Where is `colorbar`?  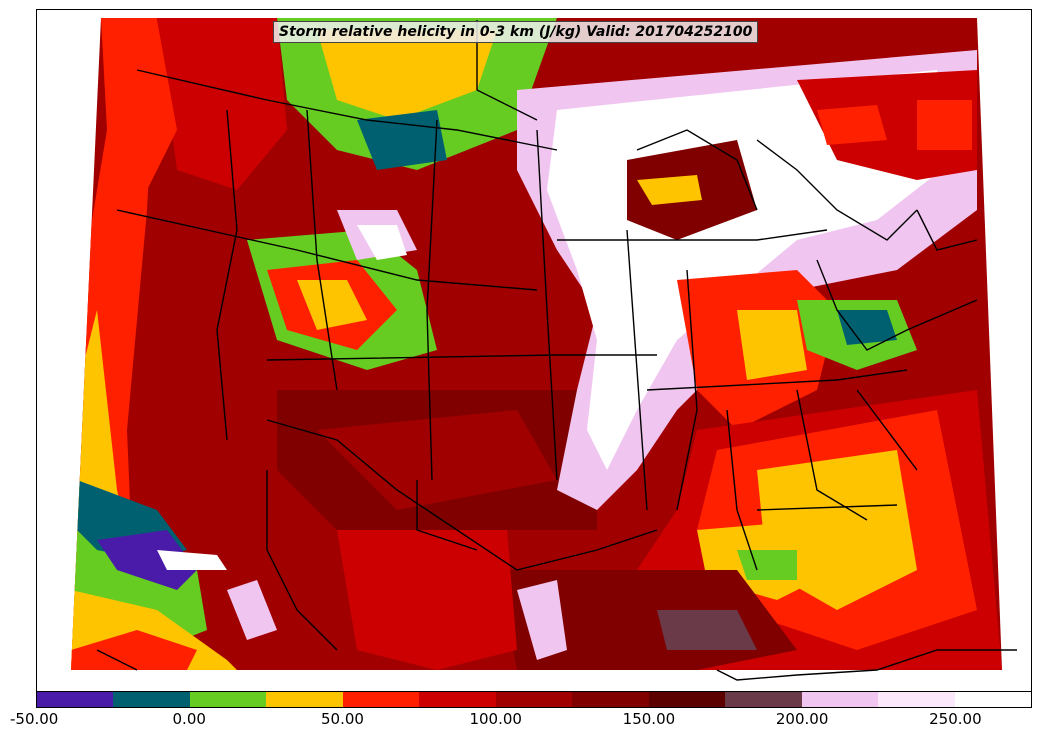 colorbar is located at coordinates (534, 699).